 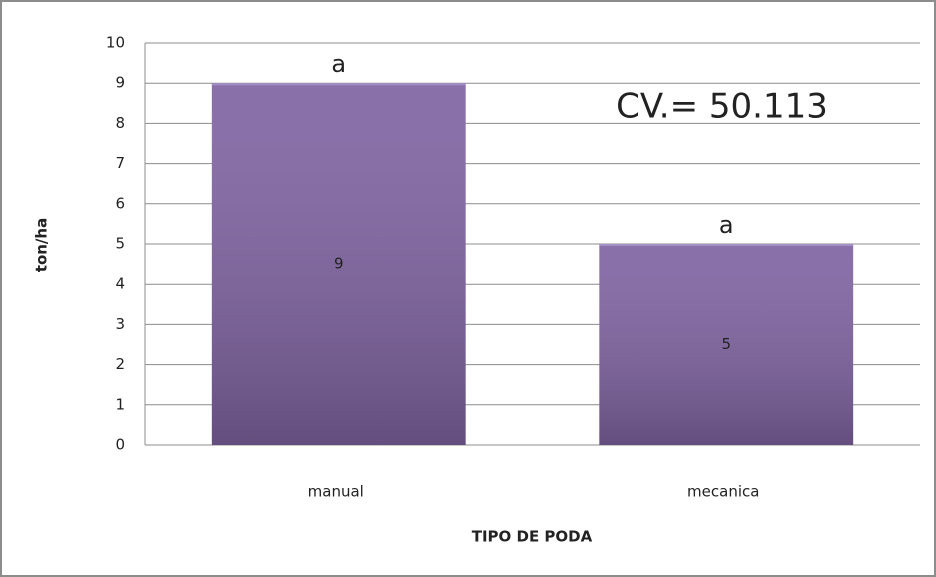 What do you see at coordinates (120, 244) in the screenshot?
I see `y-tick-label: 5` at bounding box center [120, 244].